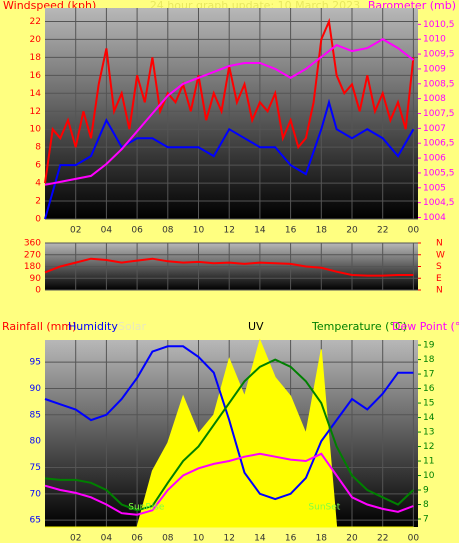 The height and width of the screenshot is (543, 459). What do you see at coordinates (38, 184) in the screenshot?
I see `y-tick-label: 4` at bounding box center [38, 184].